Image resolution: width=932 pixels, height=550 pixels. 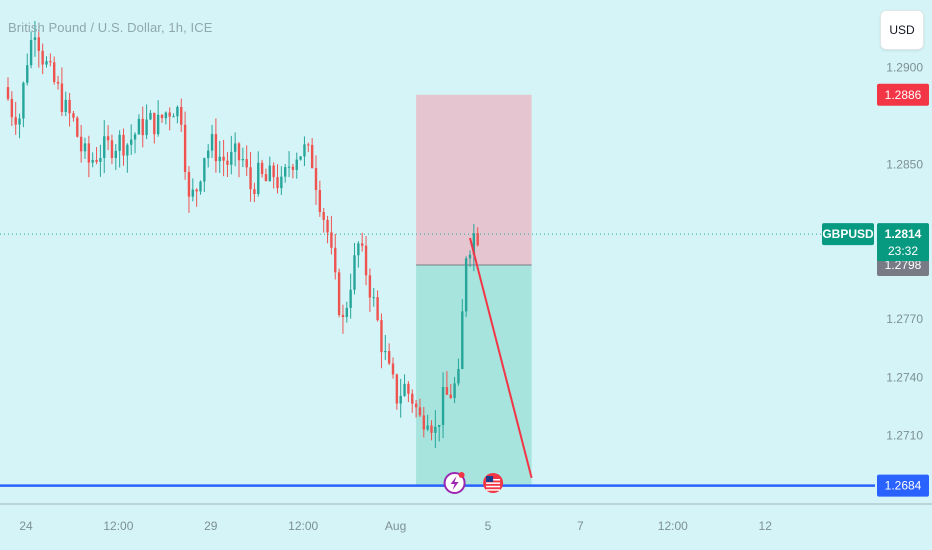 I want to click on y-tick-label: 1.2740, so click(x=904, y=377).